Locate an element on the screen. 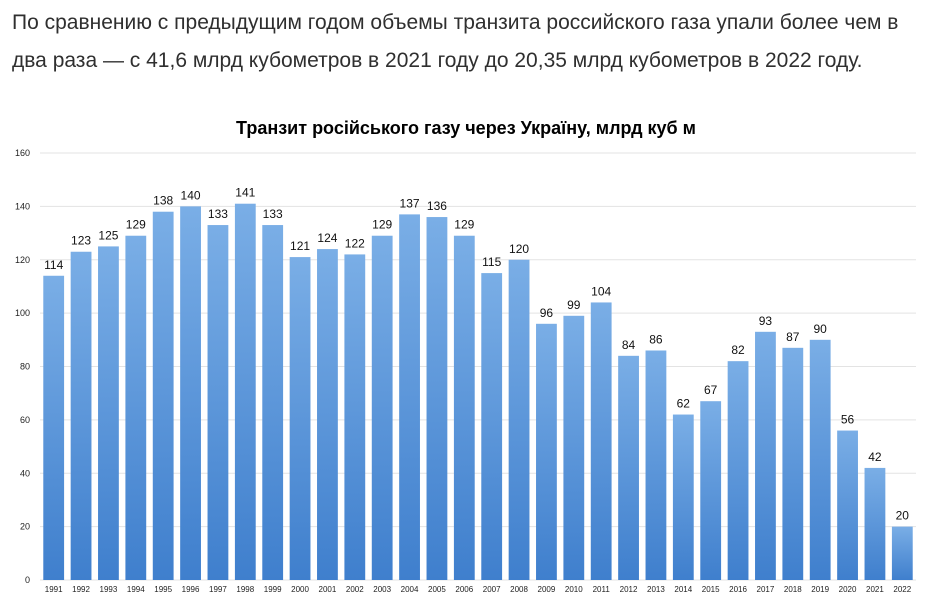  bar-2010 is located at coordinates (574, 447).